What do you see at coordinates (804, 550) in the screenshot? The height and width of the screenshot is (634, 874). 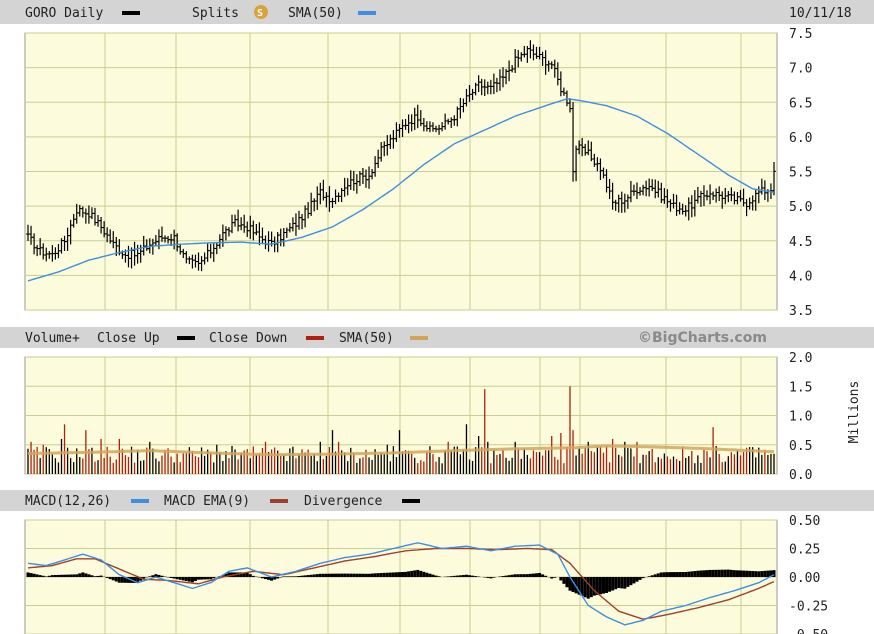 I see `macd-y-tick-label: 0.25` at bounding box center [804, 550].